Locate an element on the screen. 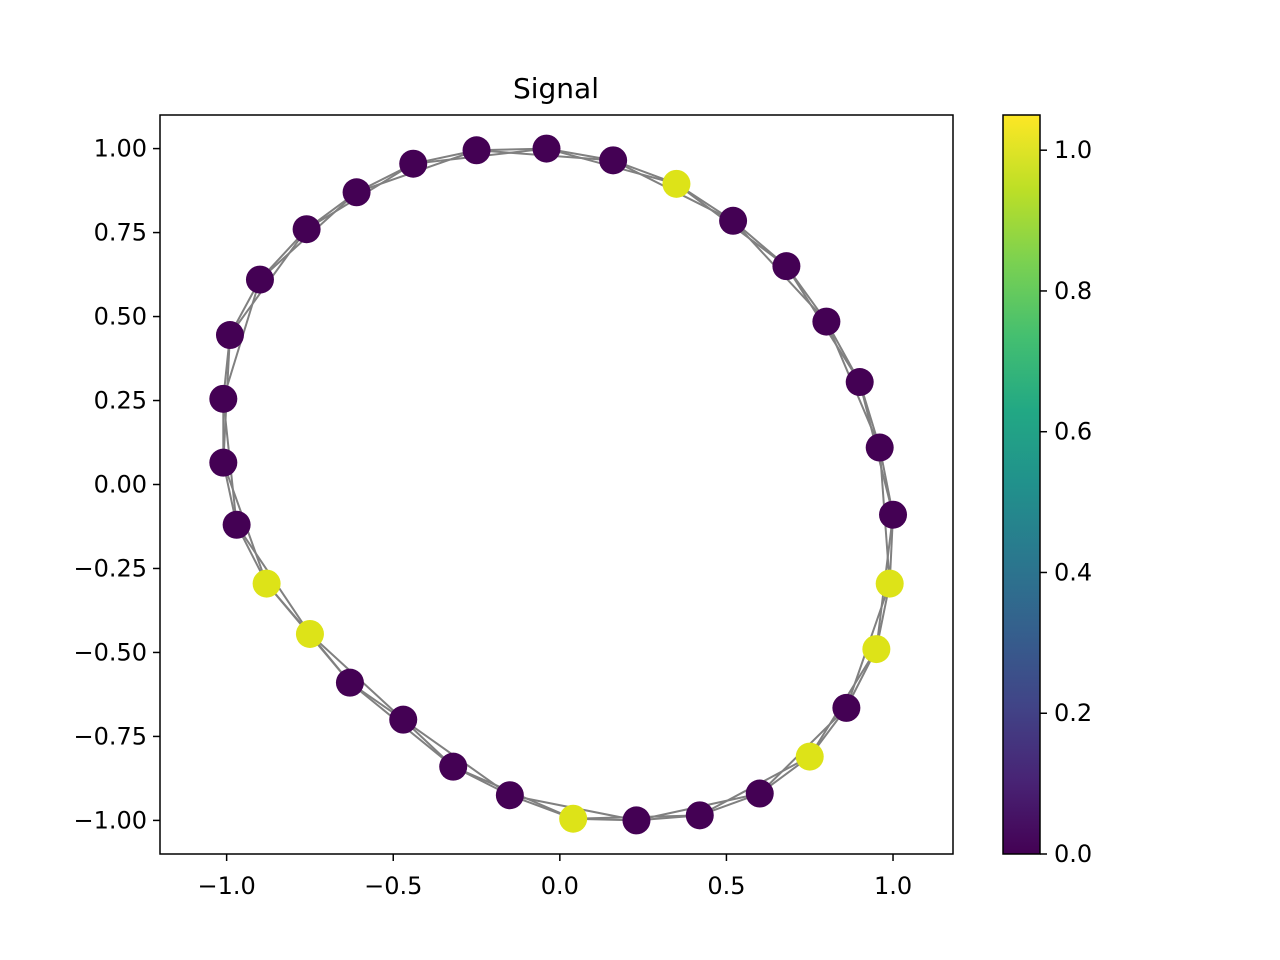 The image size is (1280, 960). y-tick-label: −0.25 is located at coordinates (110, 568).